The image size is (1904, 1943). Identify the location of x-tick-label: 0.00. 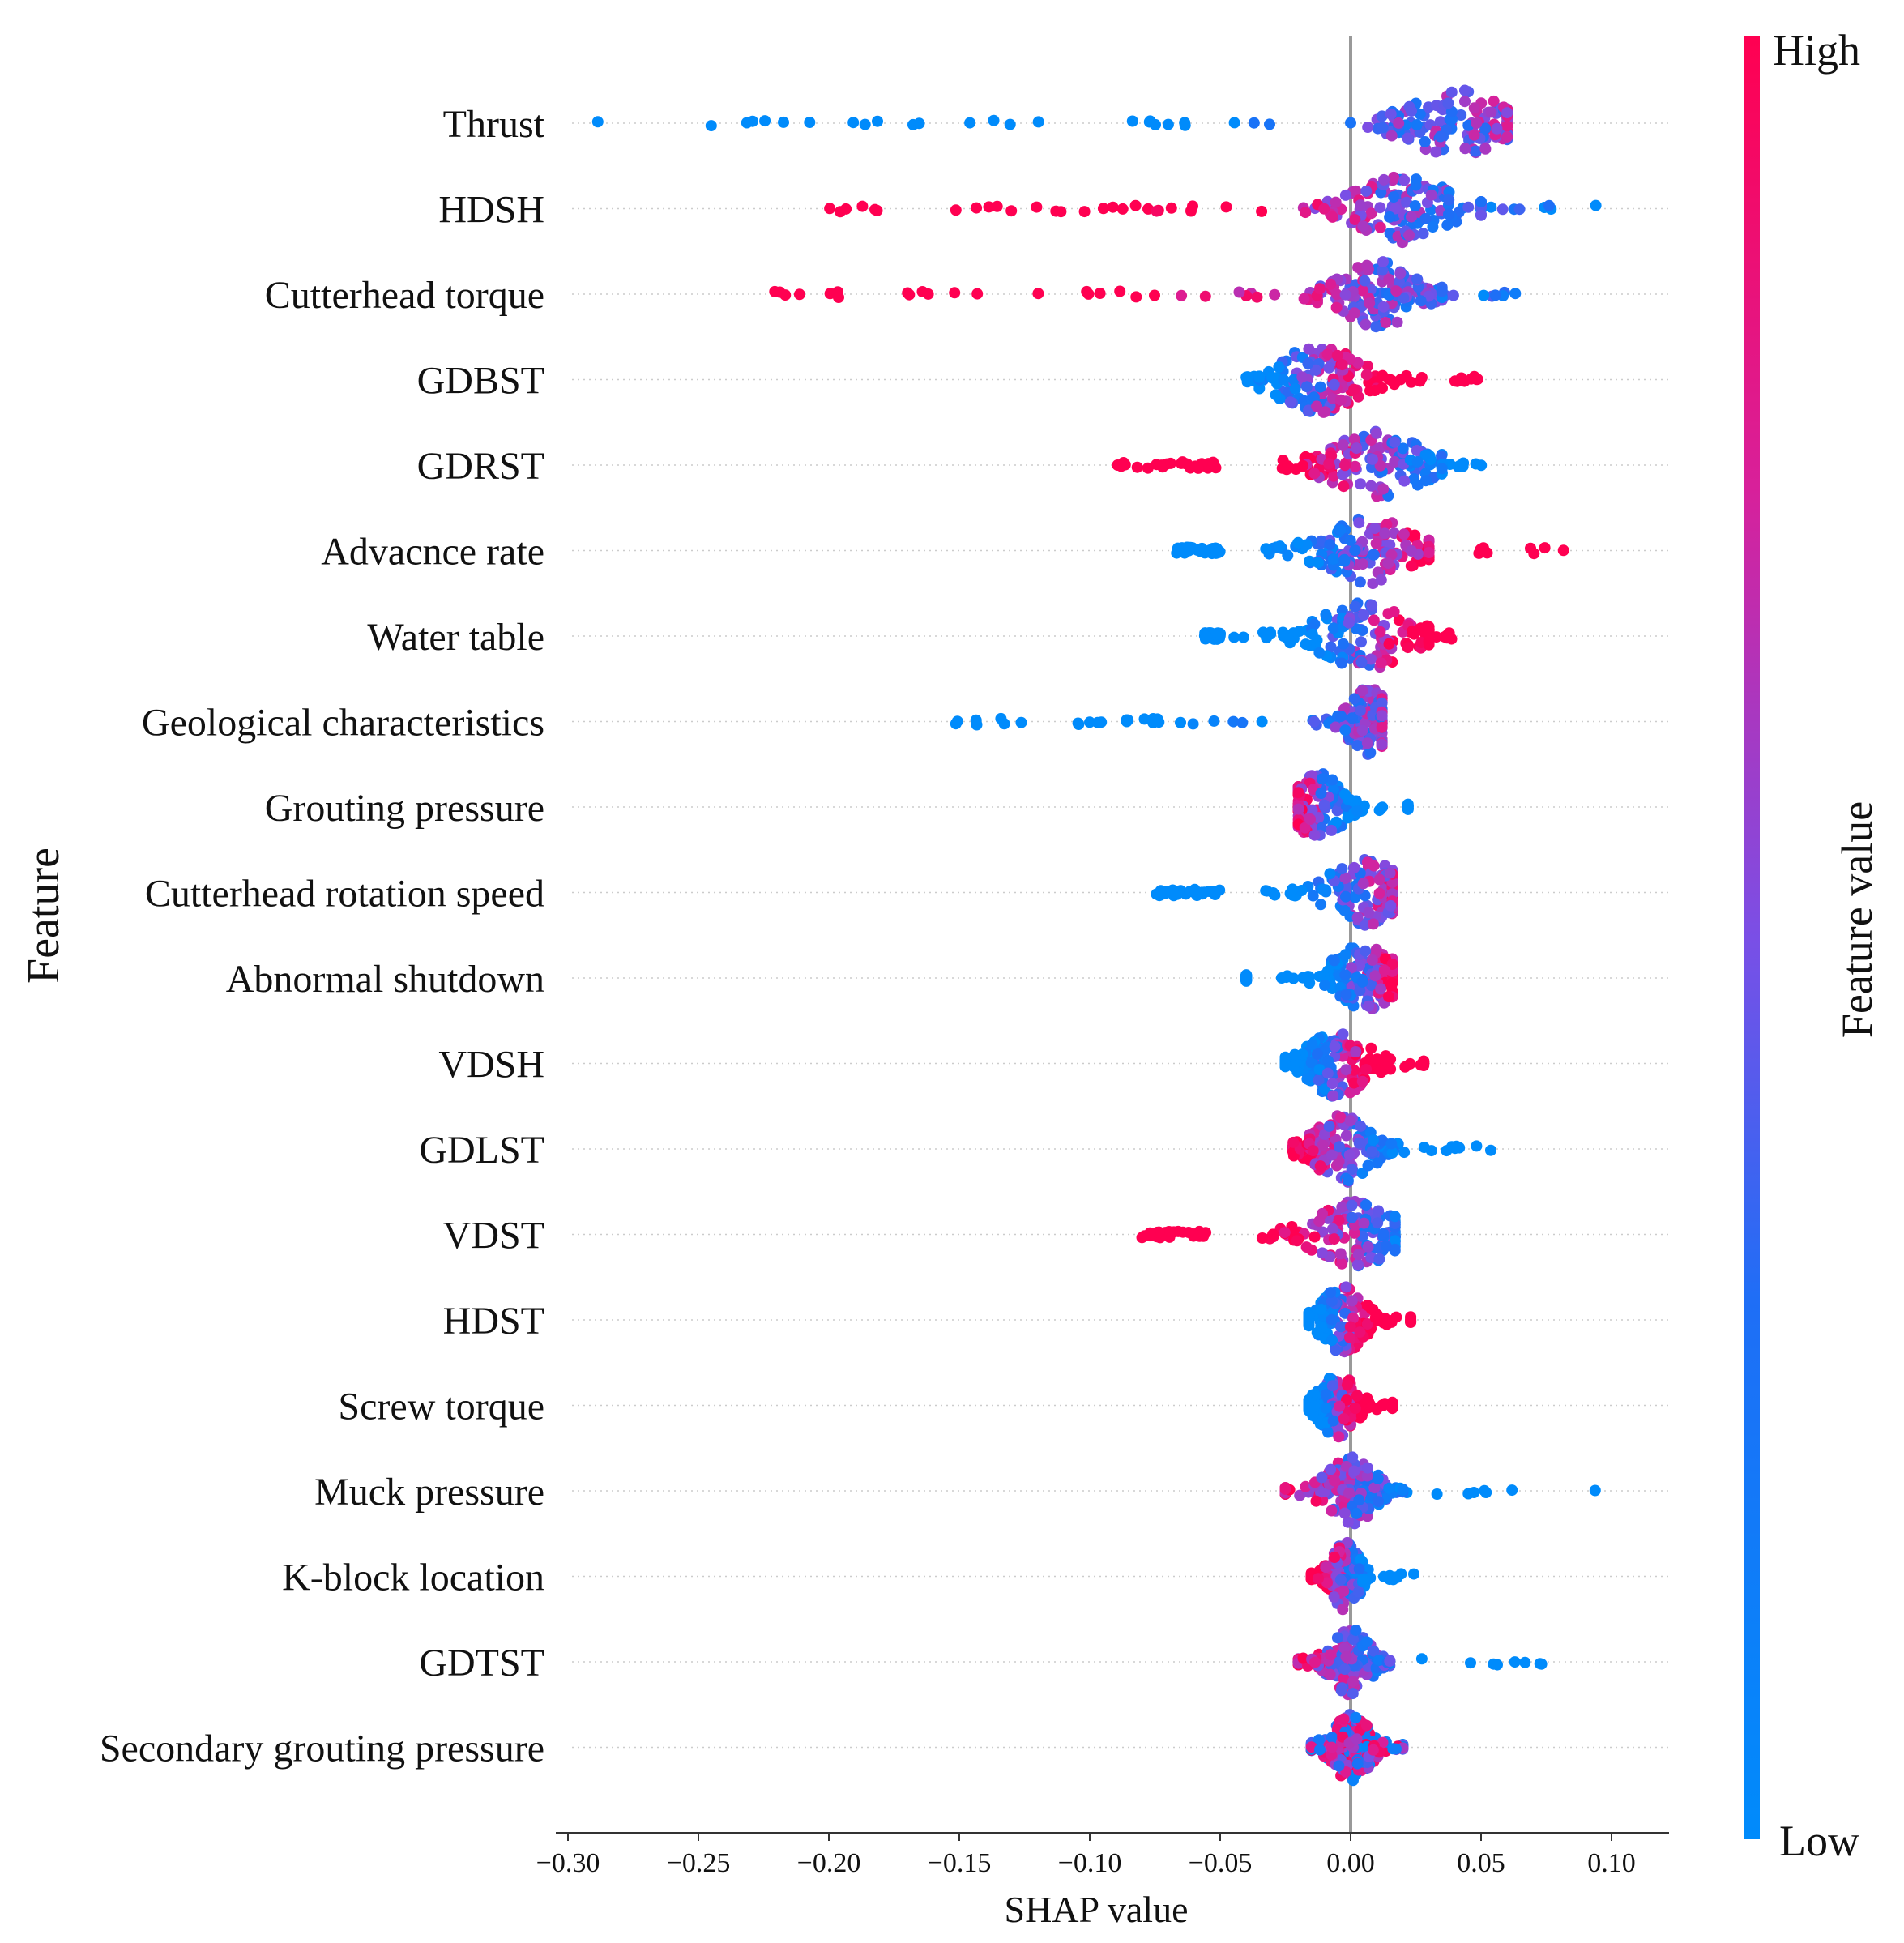
(1351, 1863).